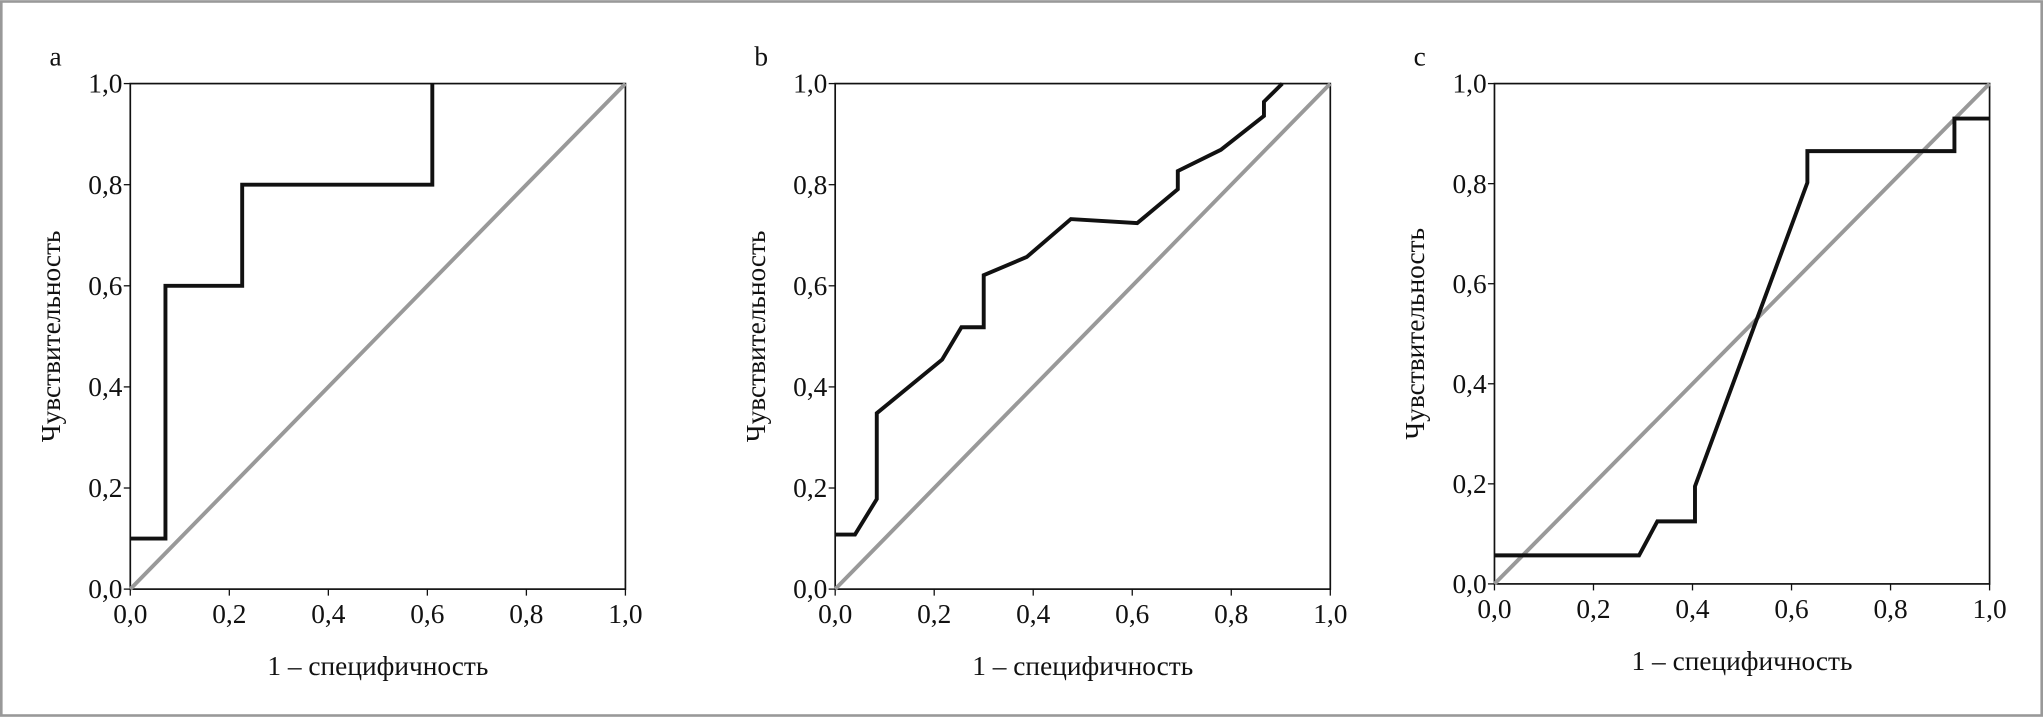 The height and width of the screenshot is (717, 2043). I want to click on panel-label: a, so click(56, 56).